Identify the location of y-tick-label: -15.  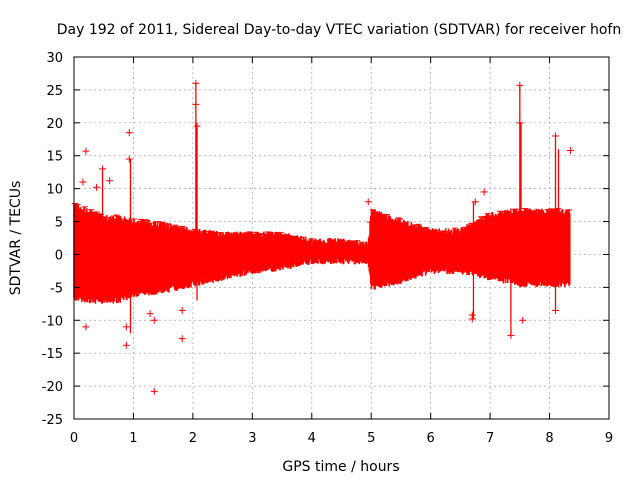
(52, 354).